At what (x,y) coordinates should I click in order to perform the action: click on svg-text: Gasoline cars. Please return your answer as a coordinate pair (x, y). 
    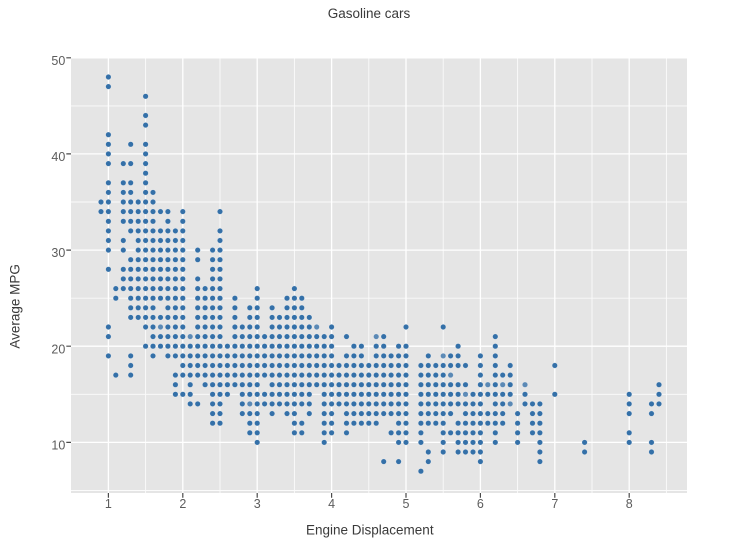
    Looking at the image, I should click on (369, 13).